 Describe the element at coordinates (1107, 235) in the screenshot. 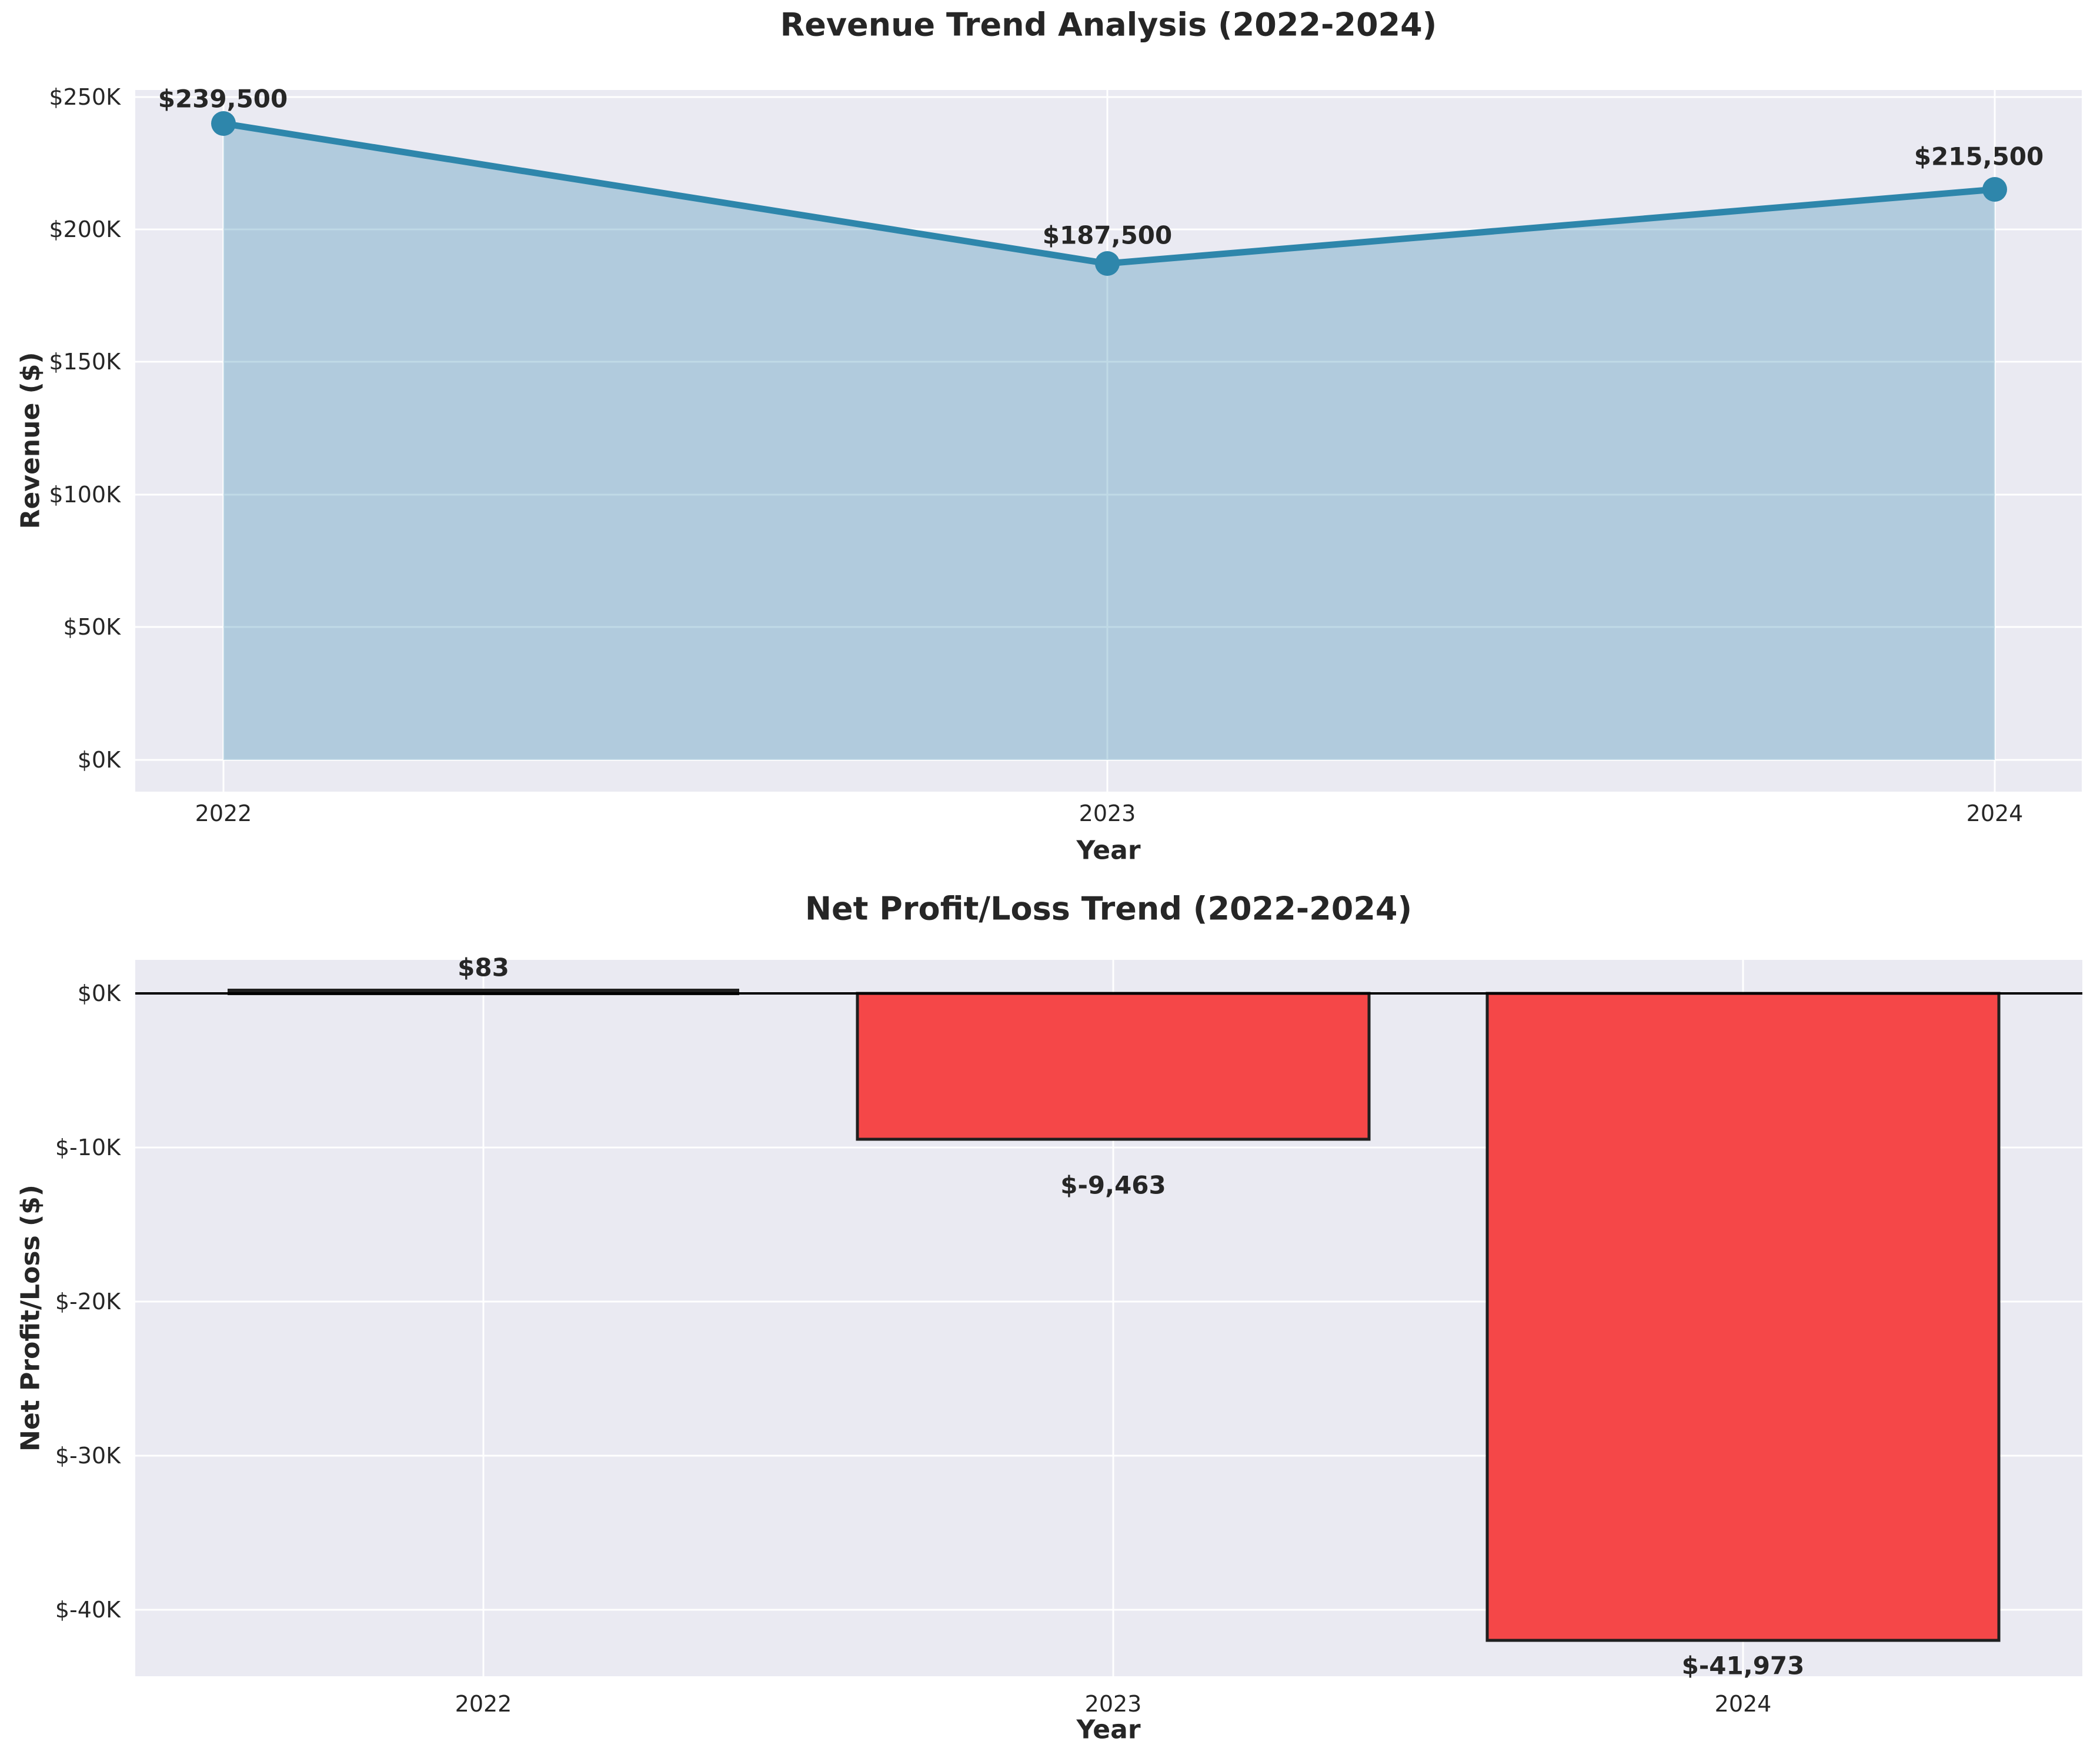

I see `revenue-value-label-2023: $187,500` at that location.